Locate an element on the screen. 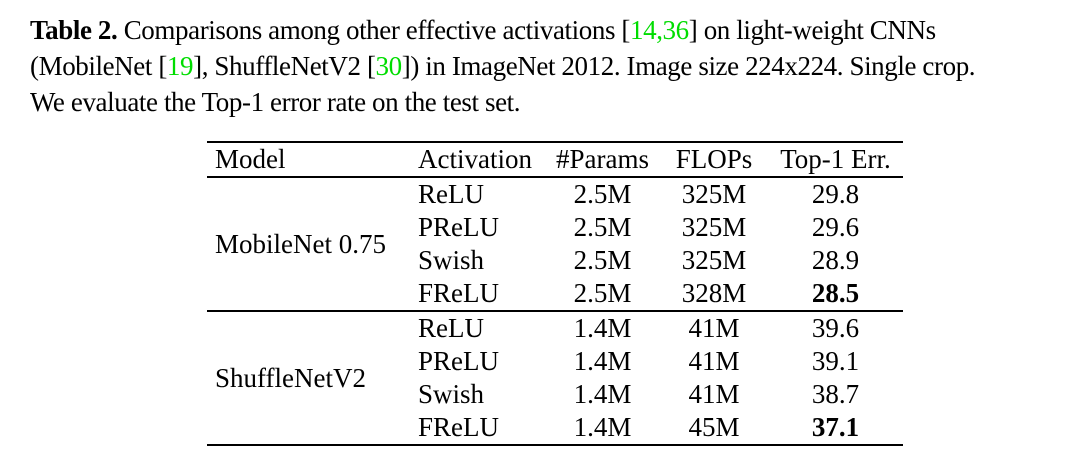 Image resolution: width=1090 pixels, height=468 pixels. col-header-params: #Params is located at coordinates (602, 159).